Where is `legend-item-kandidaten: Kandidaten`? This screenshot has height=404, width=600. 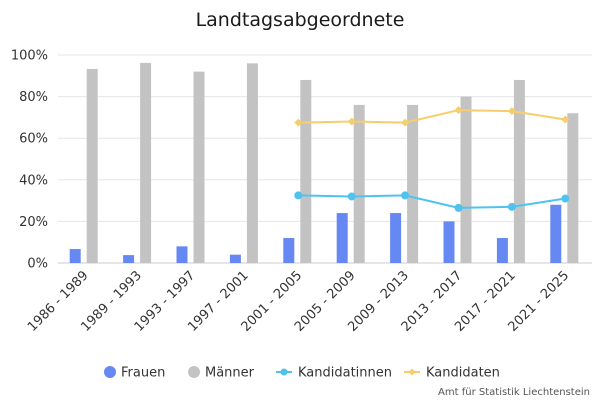 legend-item-kandidaten: Kandidaten is located at coordinates (452, 373).